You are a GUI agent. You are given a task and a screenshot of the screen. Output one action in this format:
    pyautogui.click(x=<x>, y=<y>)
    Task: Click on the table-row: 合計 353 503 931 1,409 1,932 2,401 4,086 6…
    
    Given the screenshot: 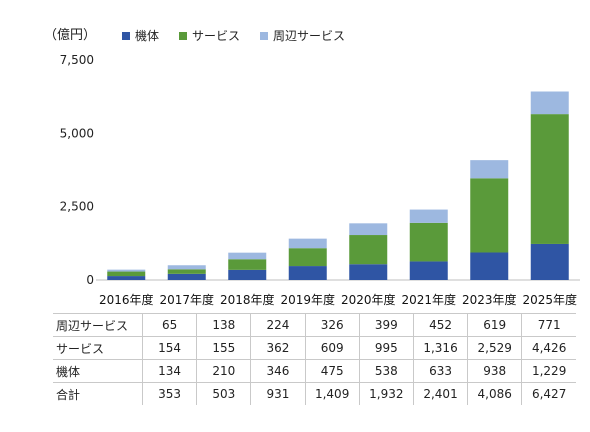 What is the action you would take?
    pyautogui.click(x=314, y=393)
    